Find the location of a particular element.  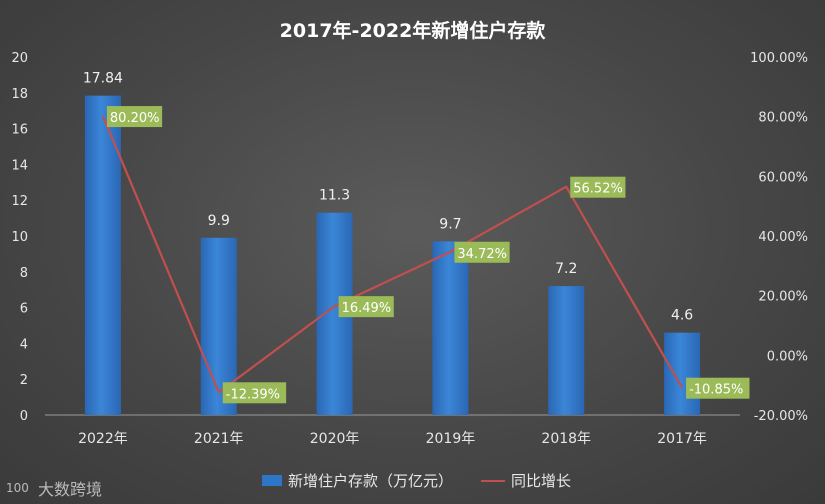

left-axis-tick-label: 8 is located at coordinates (24, 273).